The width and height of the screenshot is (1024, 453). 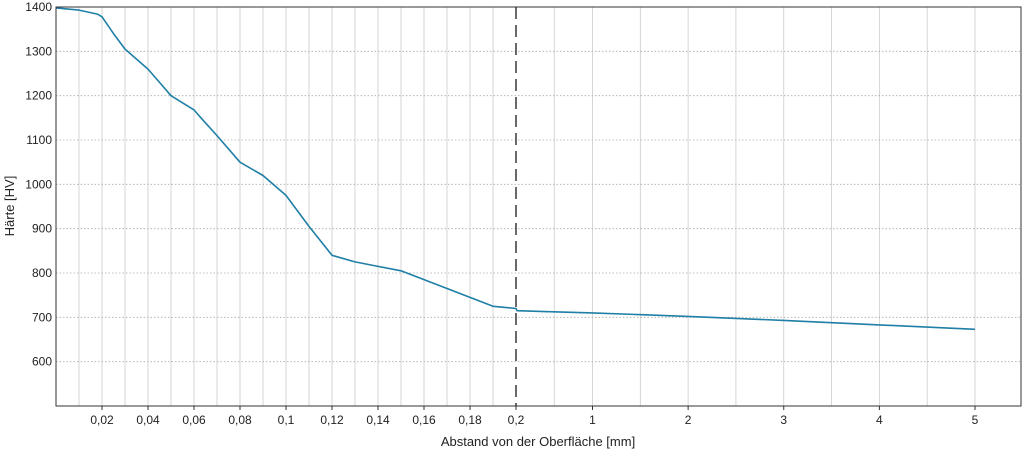 I want to click on x-tick-label: 5, so click(x=975, y=420).